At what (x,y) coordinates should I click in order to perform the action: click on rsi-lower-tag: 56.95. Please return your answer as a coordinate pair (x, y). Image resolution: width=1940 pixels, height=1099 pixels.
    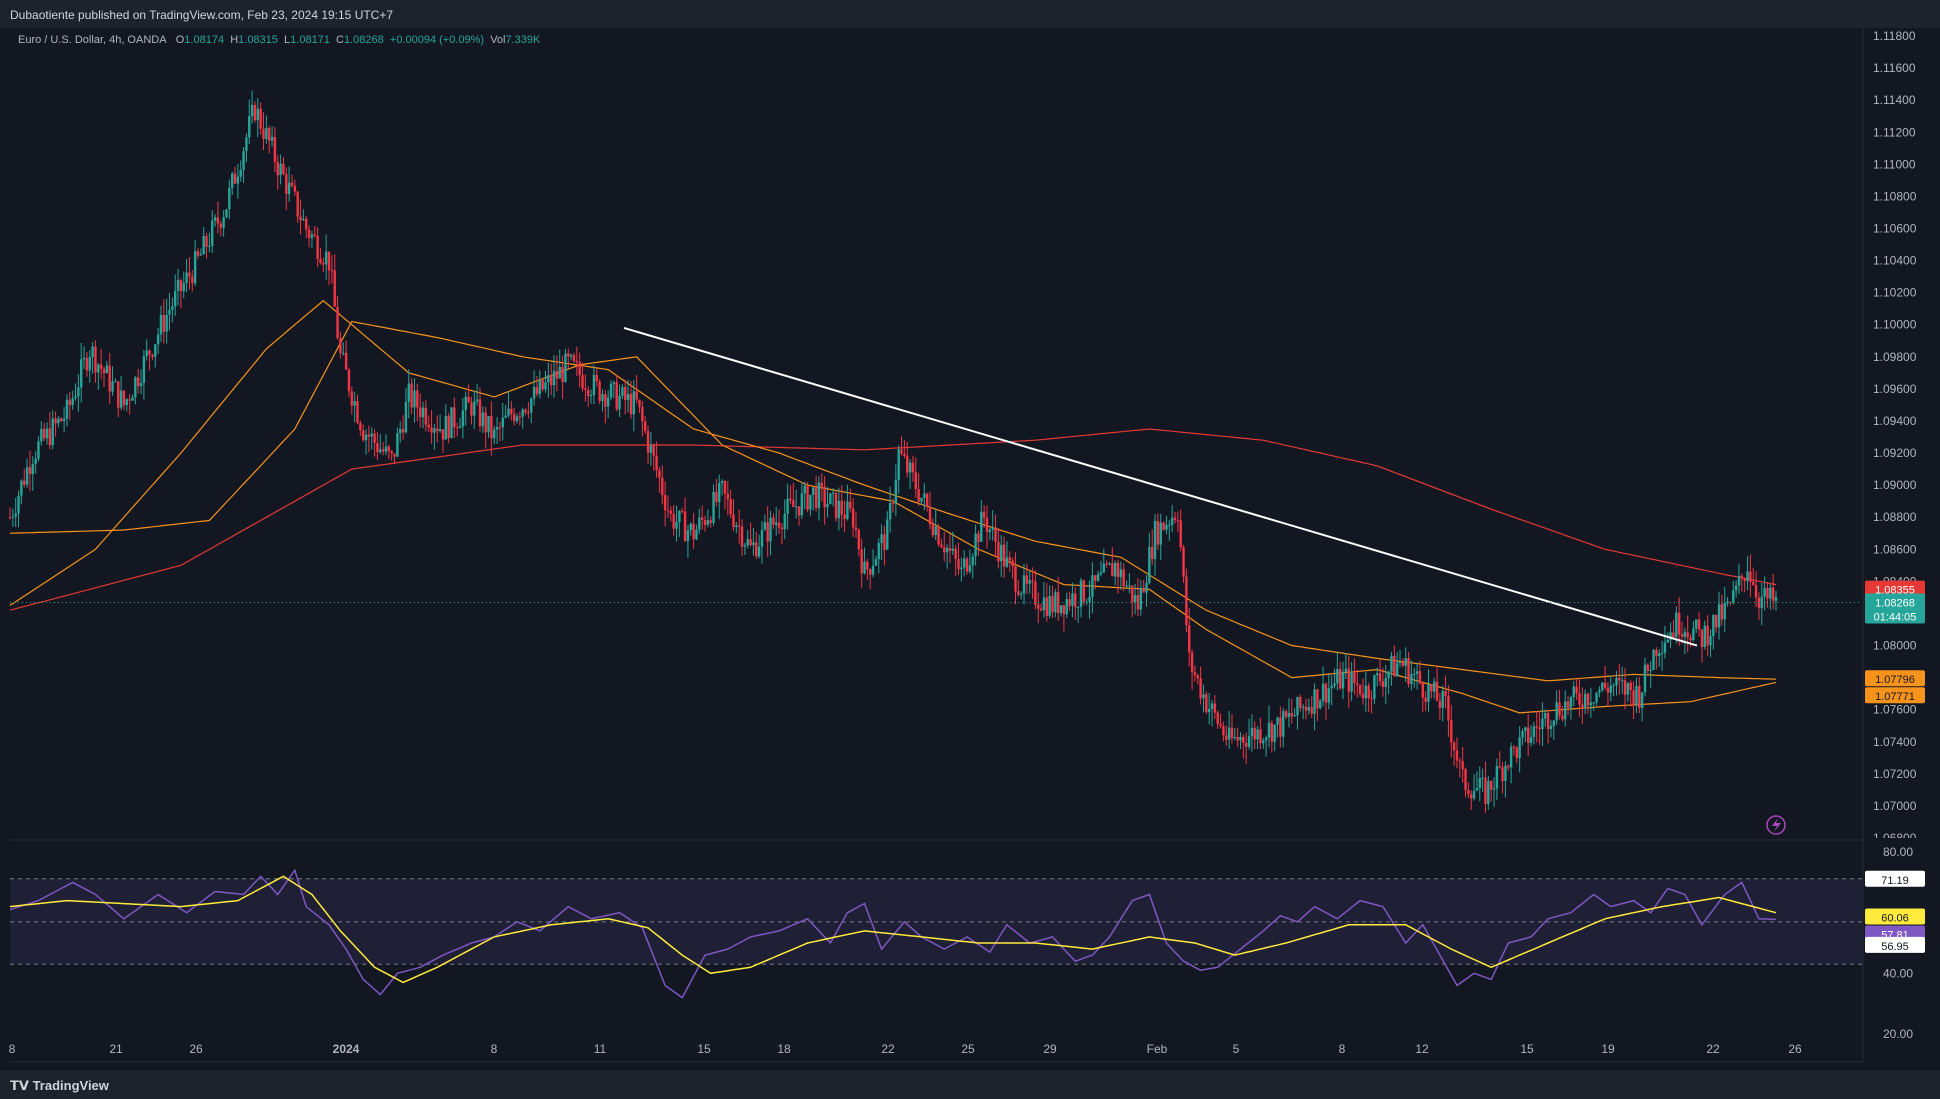
    Looking at the image, I should click on (1895, 944).